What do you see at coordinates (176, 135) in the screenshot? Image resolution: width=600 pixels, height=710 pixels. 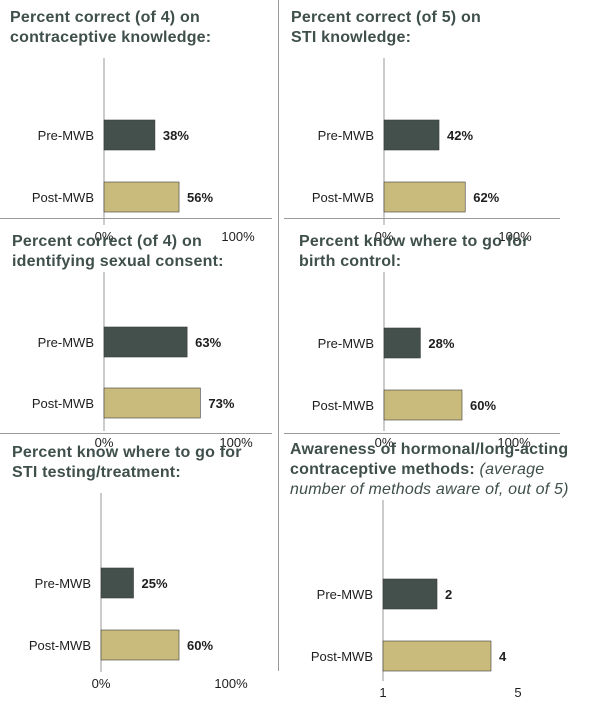 I see `value-label: 38%` at bounding box center [176, 135].